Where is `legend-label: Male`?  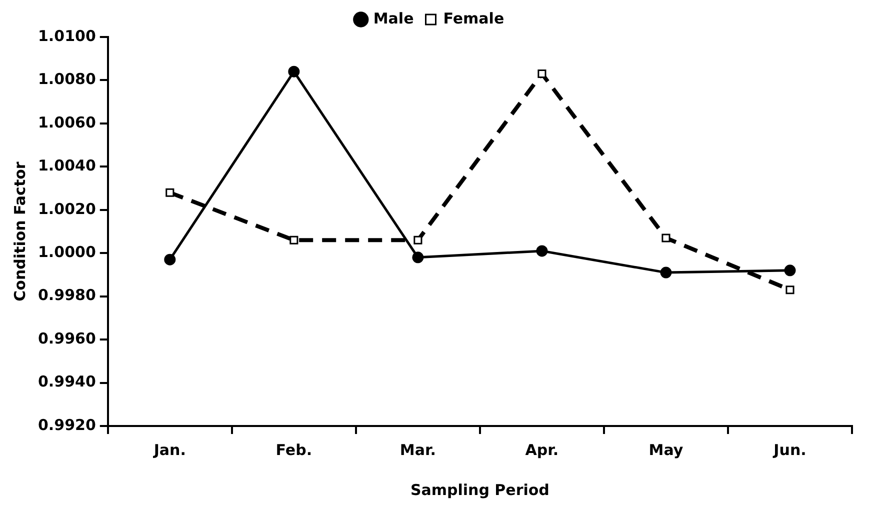 legend-label: Male is located at coordinates (393, 18).